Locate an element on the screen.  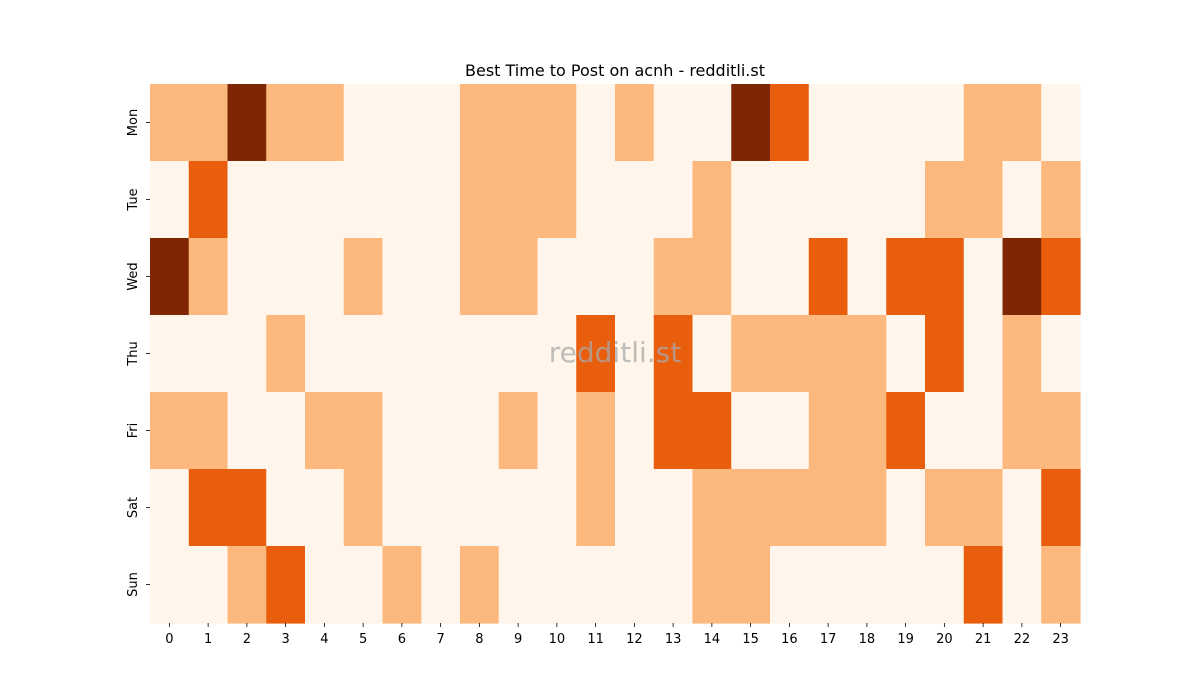
x-tick-label: 19 is located at coordinates (905, 639).